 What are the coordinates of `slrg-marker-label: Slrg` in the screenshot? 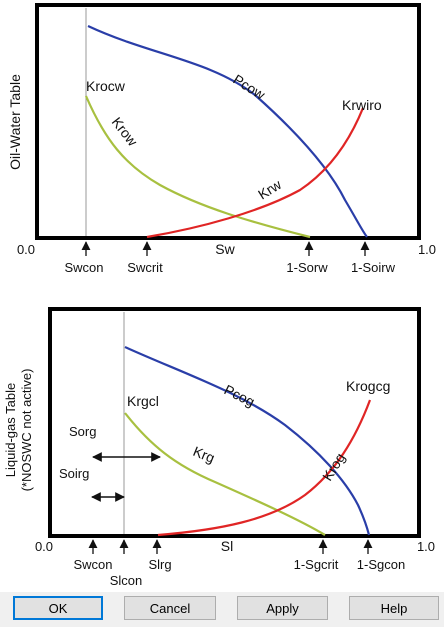 It's located at (159, 564).